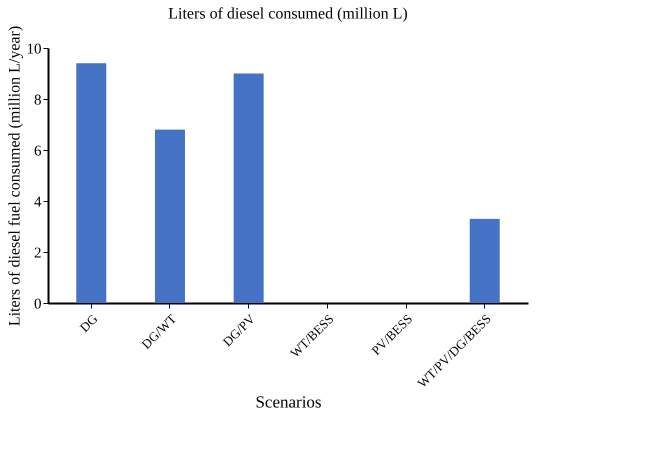 The image size is (649, 471). Describe the element at coordinates (38, 304) in the screenshot. I see `y-tick-label: 0` at that location.